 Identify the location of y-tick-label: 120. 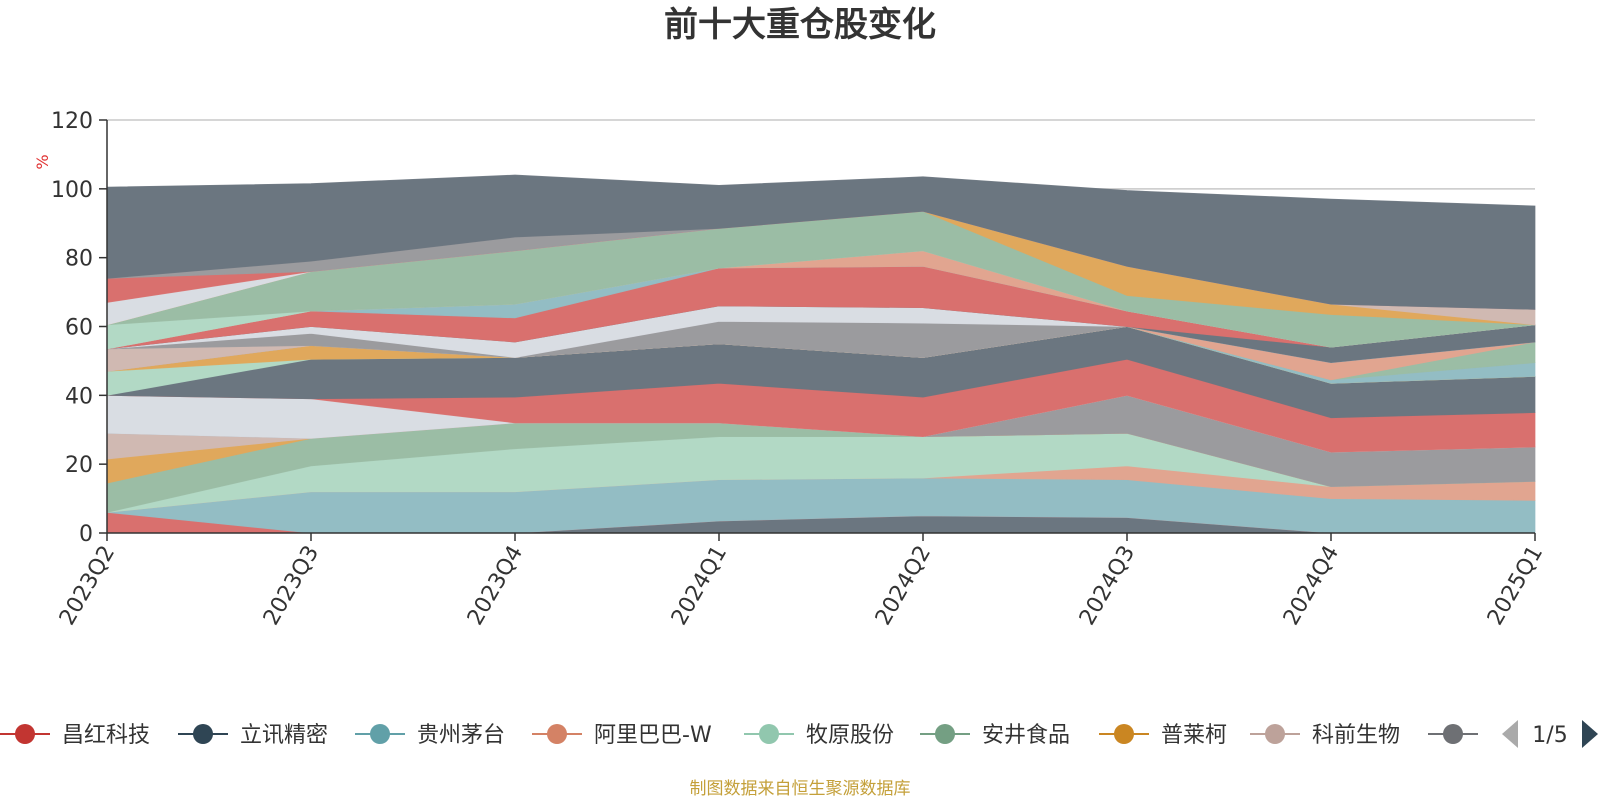
(72, 121).